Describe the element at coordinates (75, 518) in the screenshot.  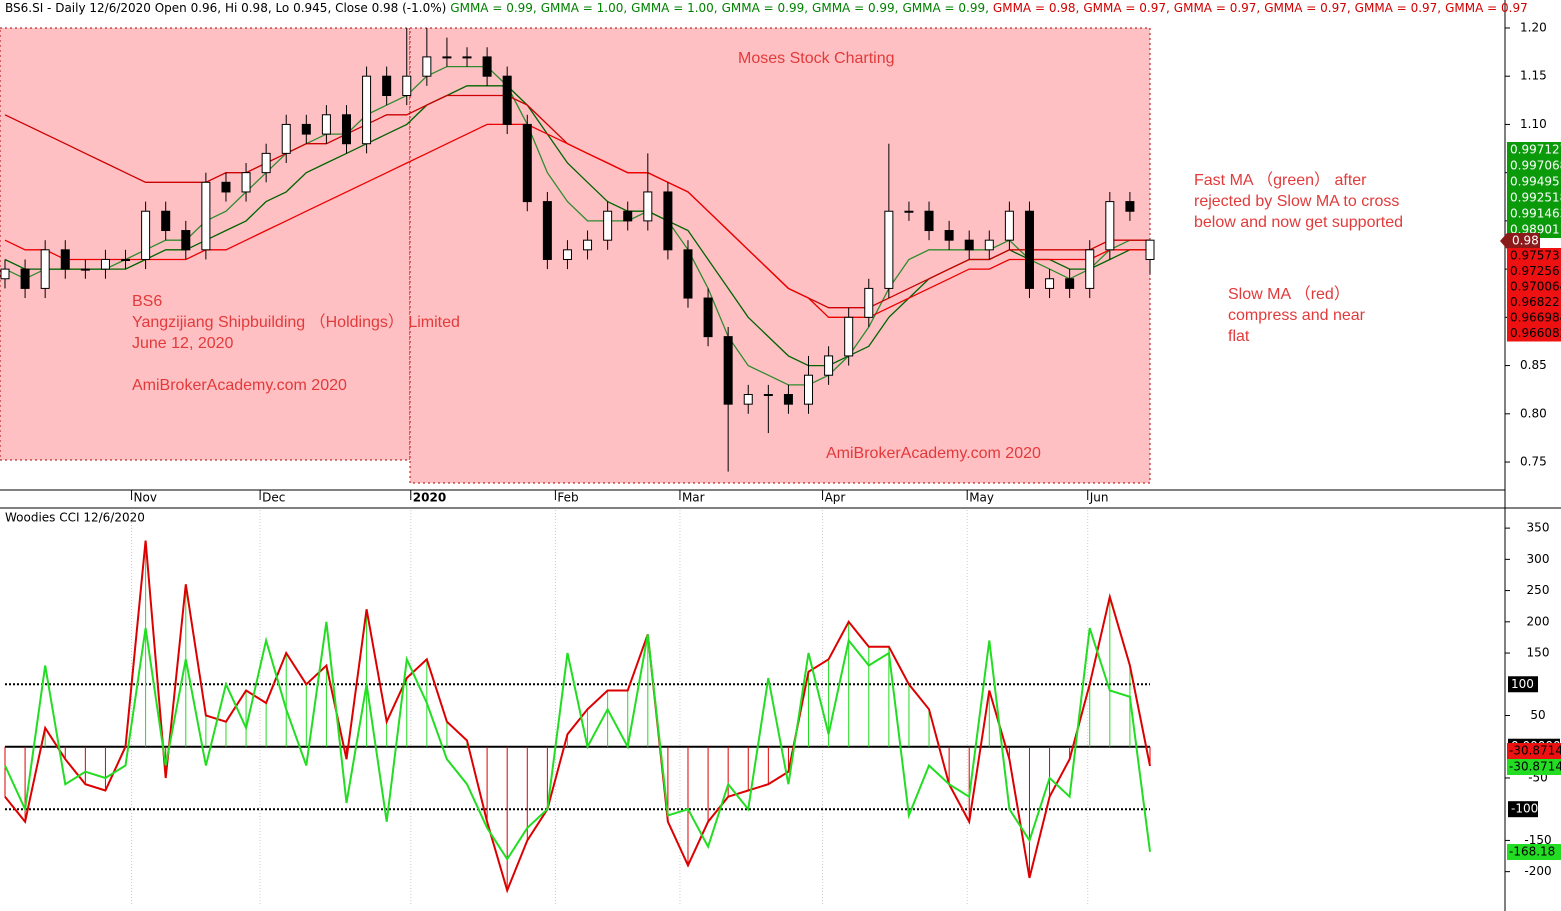
I see `panel-title: Woodies CCI 12/6/2020` at that location.